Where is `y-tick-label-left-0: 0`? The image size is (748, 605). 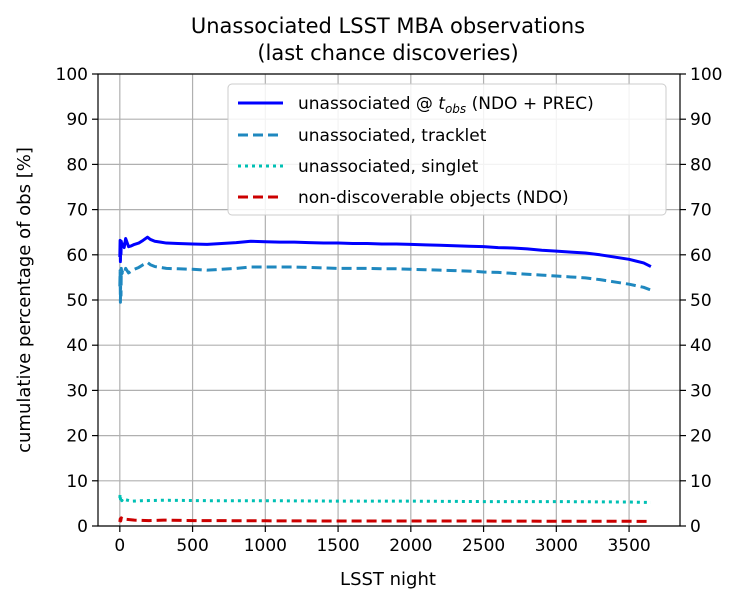
y-tick-label-left-0: 0 is located at coordinates (82, 527).